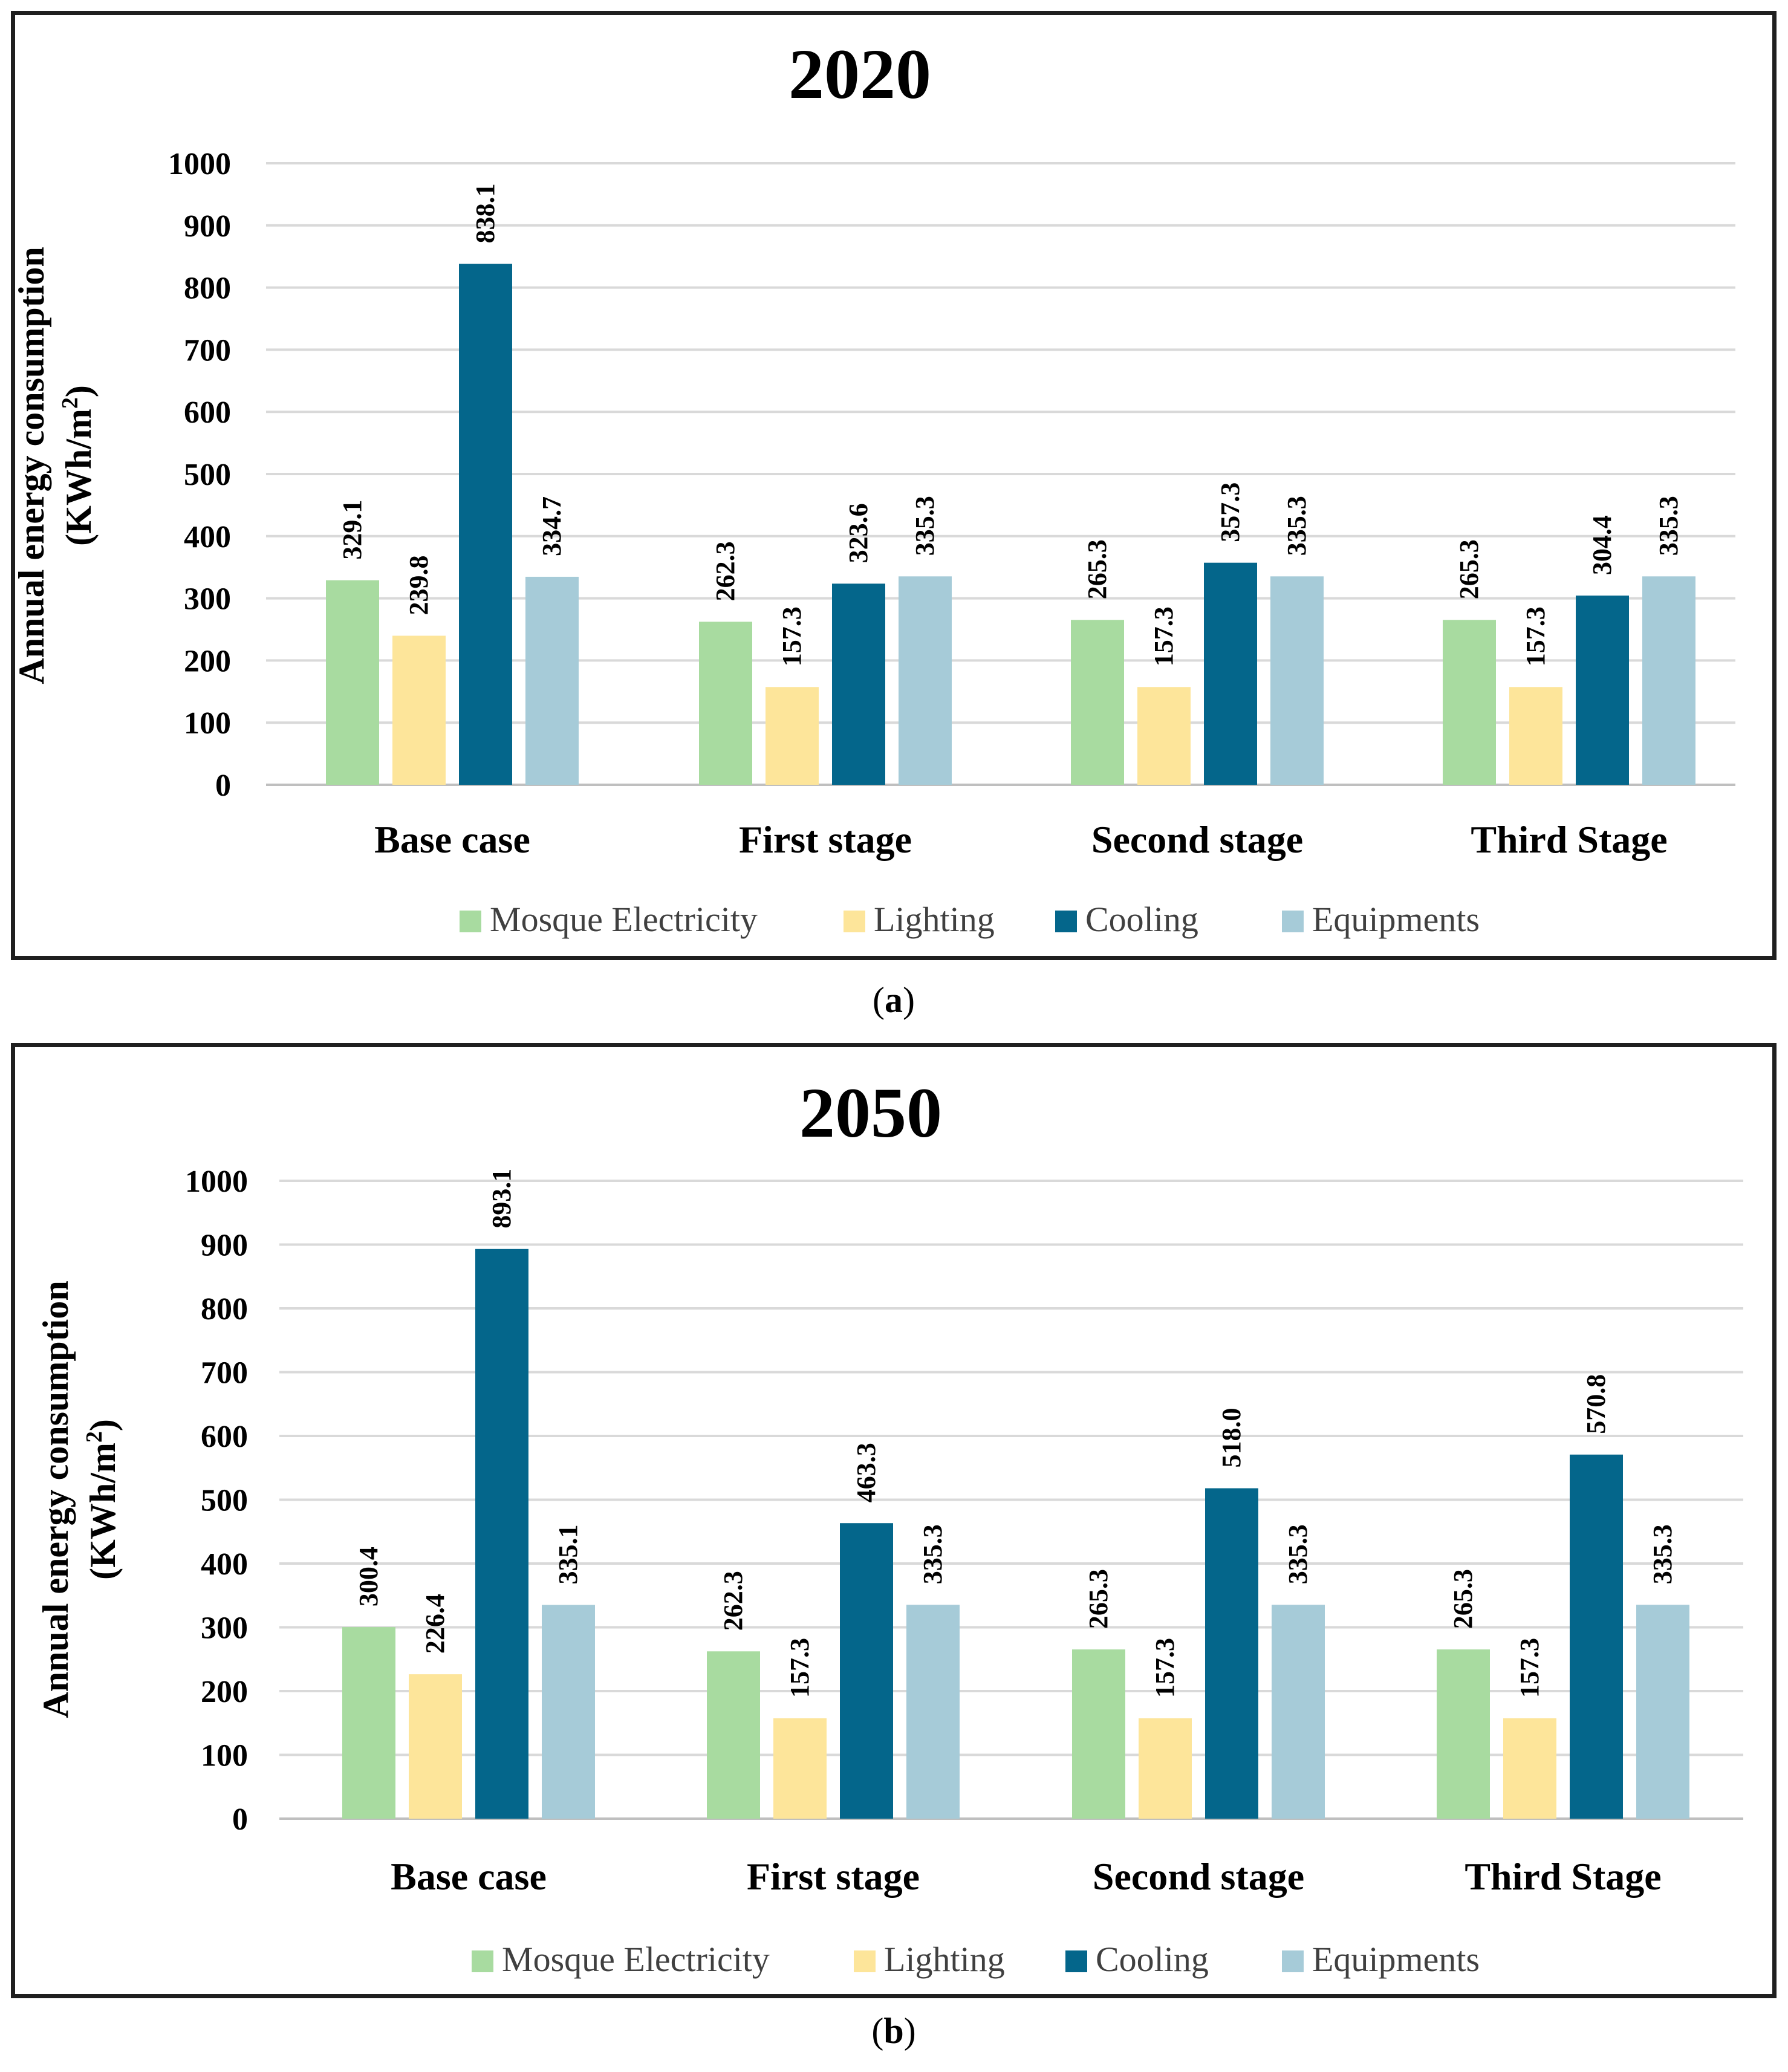 This screenshot has height=2072, width=1788. I want to click on data-label: 226.4, so click(435, 1624).